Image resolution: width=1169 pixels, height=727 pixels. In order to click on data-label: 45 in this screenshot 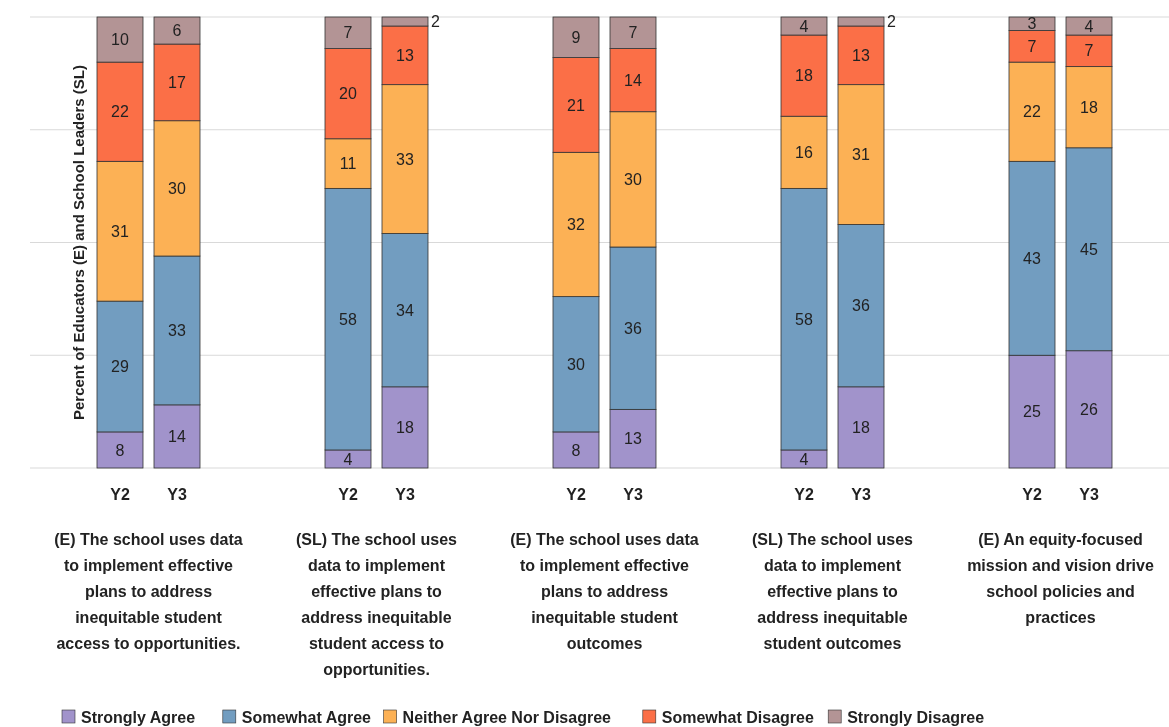, I will do `click(1089, 249)`.